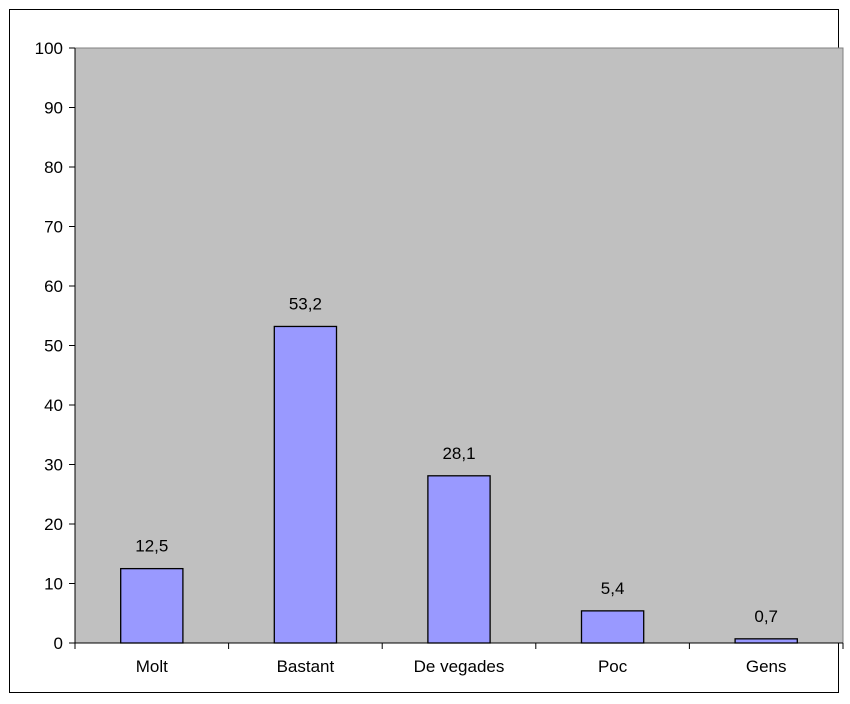  Describe the element at coordinates (53, 167) in the screenshot. I see `y-tick-label: 80` at that location.